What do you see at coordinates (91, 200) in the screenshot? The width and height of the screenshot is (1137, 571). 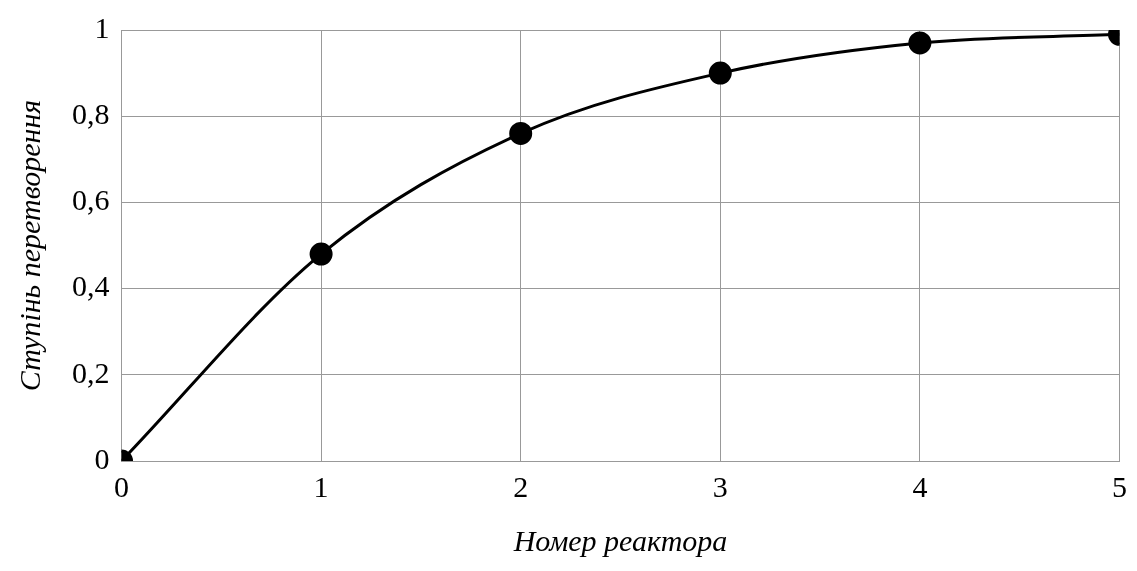 I see `y-tick-label: 0,6` at bounding box center [91, 200].